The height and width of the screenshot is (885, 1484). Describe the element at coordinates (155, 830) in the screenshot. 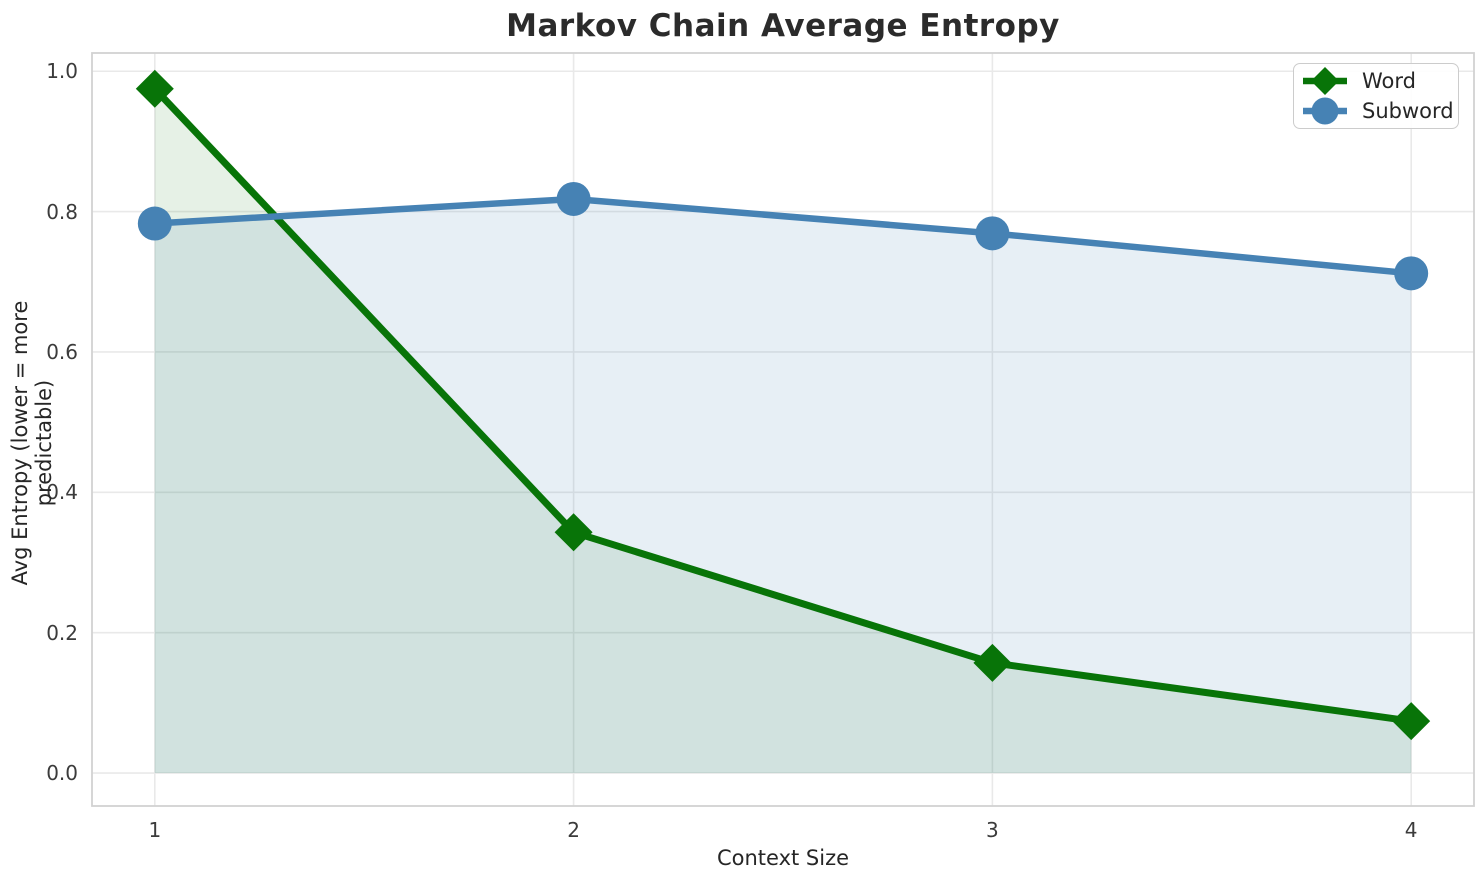

I see `x-tick-label: 1` at that location.